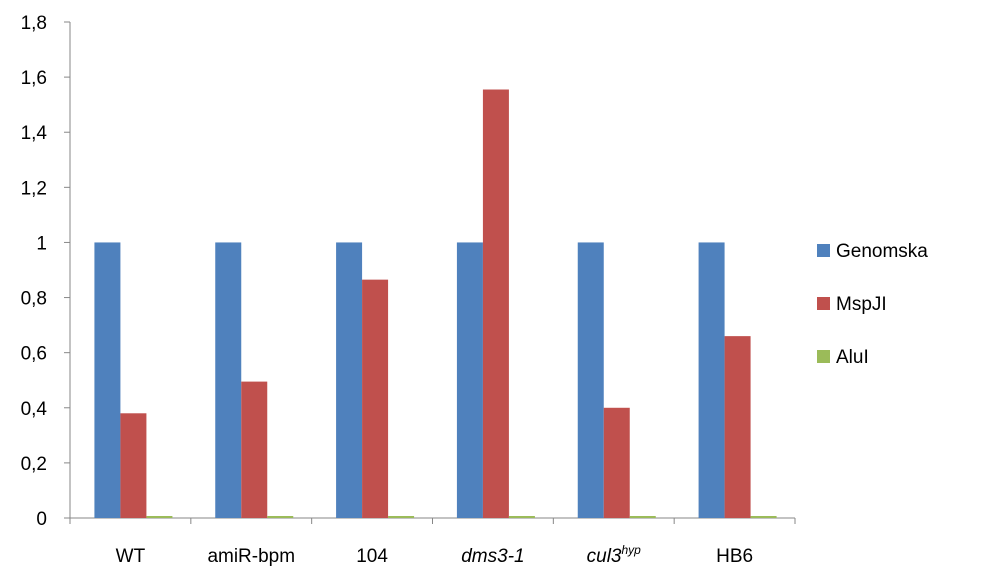 The height and width of the screenshot is (585, 985). Describe the element at coordinates (823, 303) in the screenshot. I see `legend-swatch-mspji` at that location.